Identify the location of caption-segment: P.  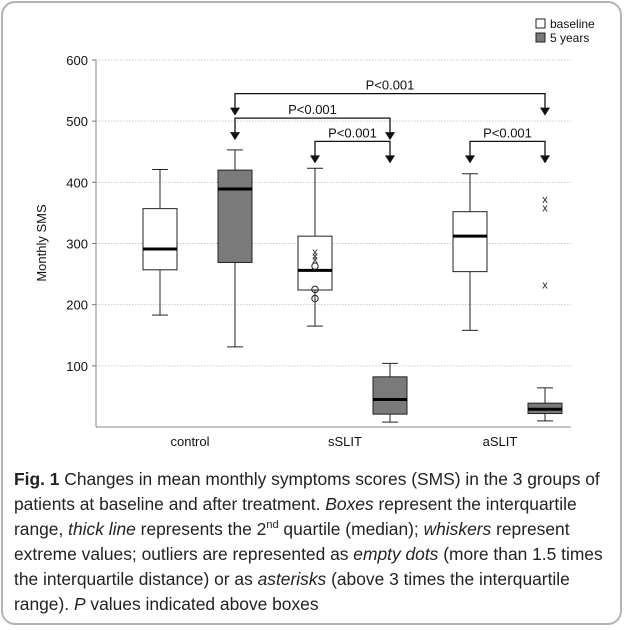
(79, 604).